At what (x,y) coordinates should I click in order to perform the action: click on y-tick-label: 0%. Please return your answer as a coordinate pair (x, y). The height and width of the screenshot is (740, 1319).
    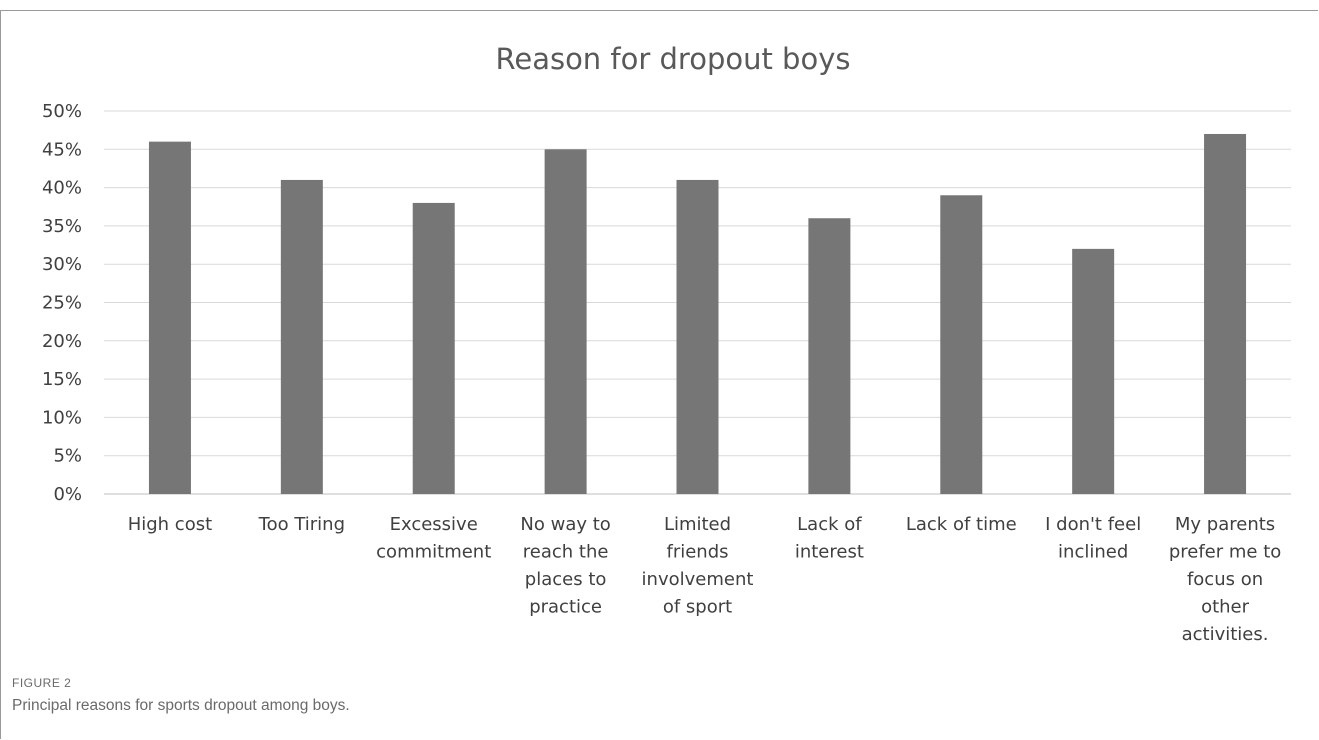
    Looking at the image, I should click on (67, 494).